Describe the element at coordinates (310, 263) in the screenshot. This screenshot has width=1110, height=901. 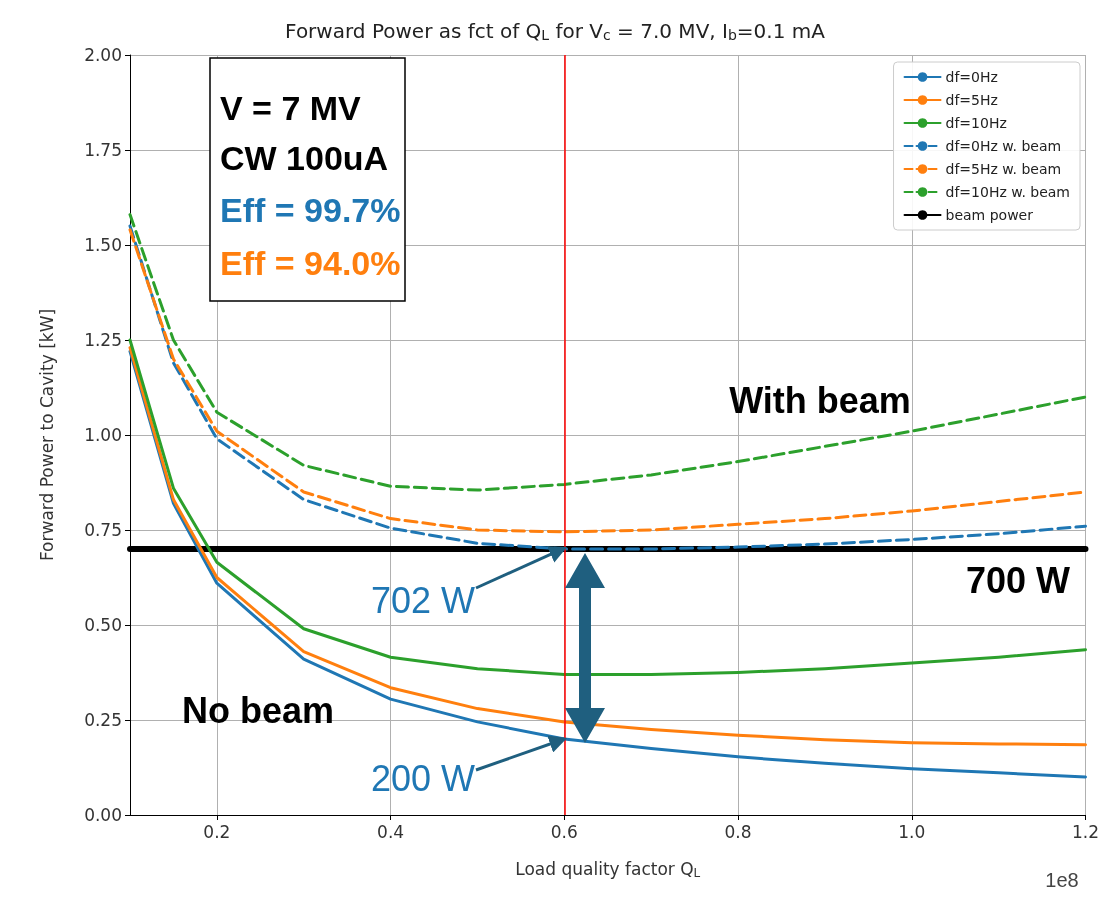
I see `annotation: Eff = 94.0%` at that location.